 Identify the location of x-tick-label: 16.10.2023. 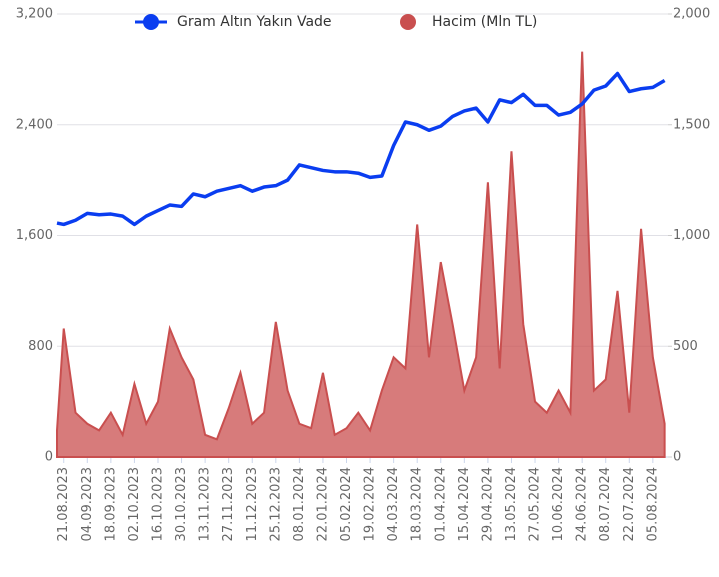
(157, 504).